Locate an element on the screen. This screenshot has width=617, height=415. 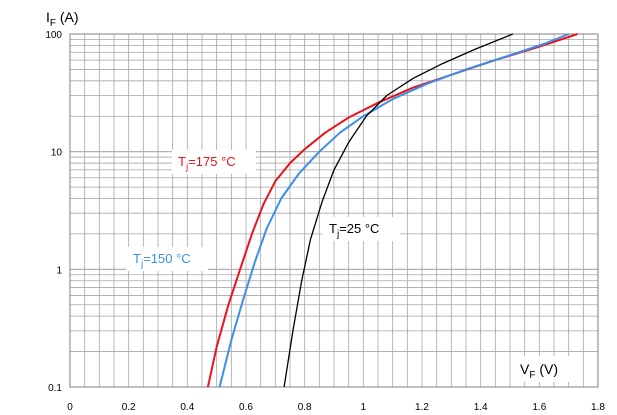
x-tick-label: 0.4 is located at coordinates (187, 407).